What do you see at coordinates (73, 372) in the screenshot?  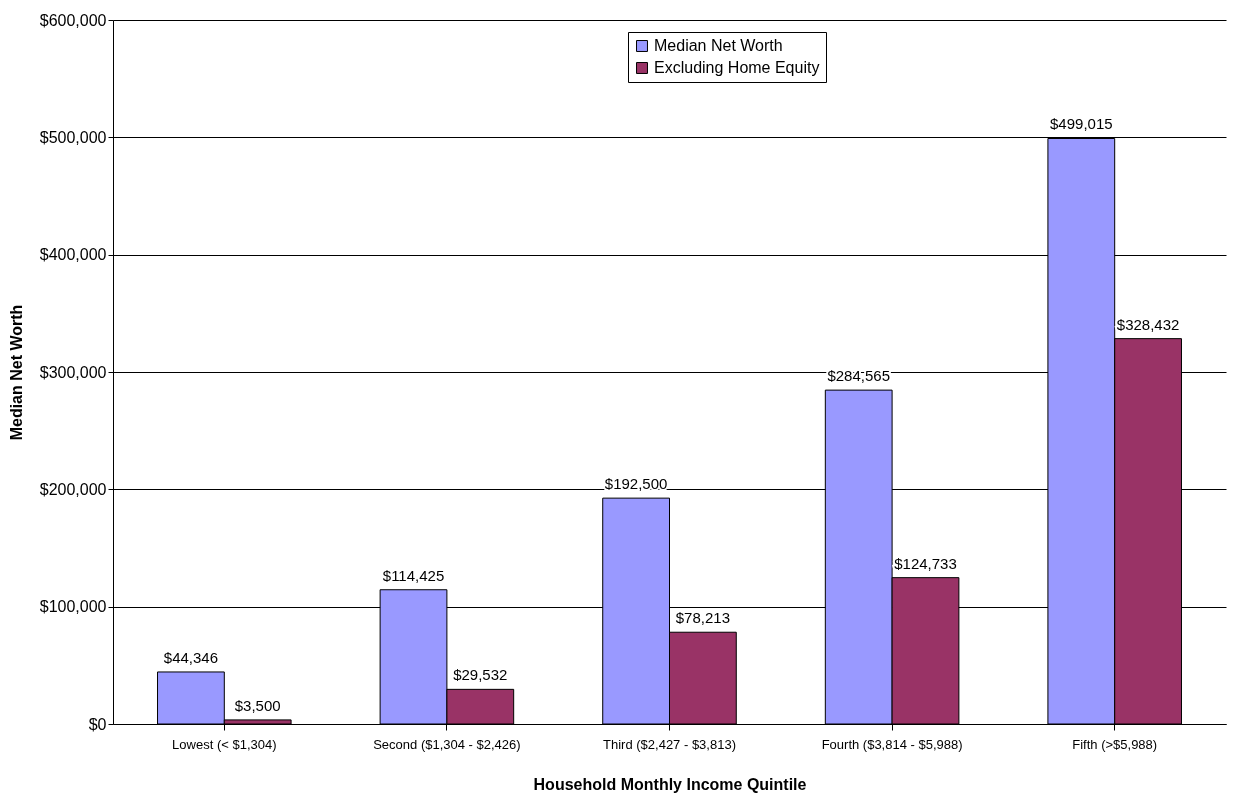 I see `y-tick-label: $300,000` at bounding box center [73, 372].